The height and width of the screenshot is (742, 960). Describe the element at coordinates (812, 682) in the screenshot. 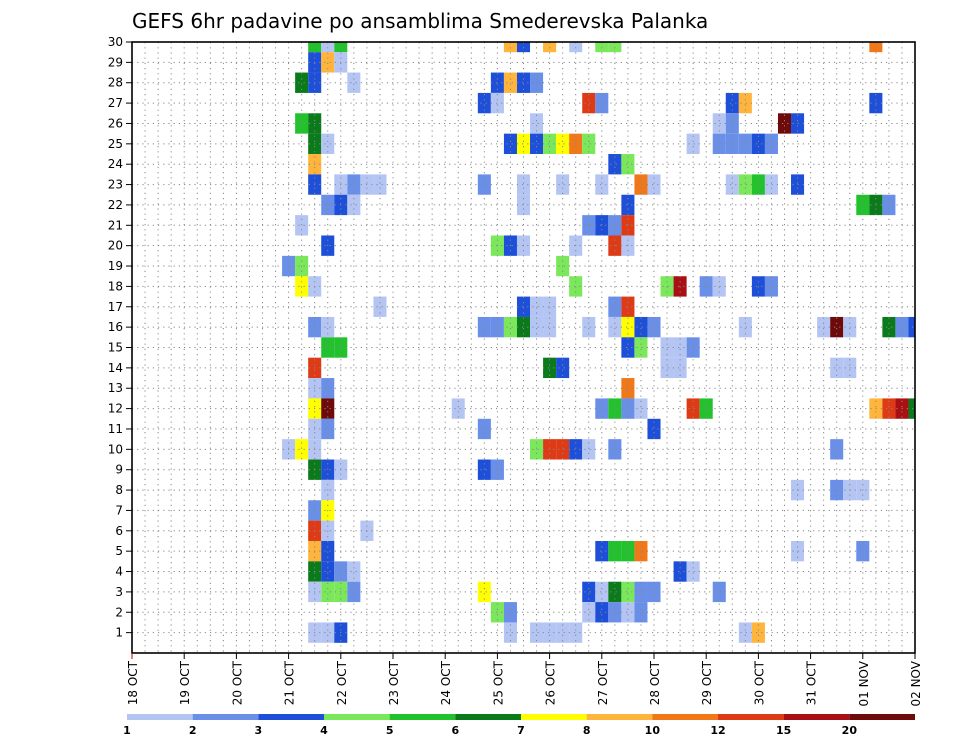

I see `x-tick-label: 31 OCT` at that location.